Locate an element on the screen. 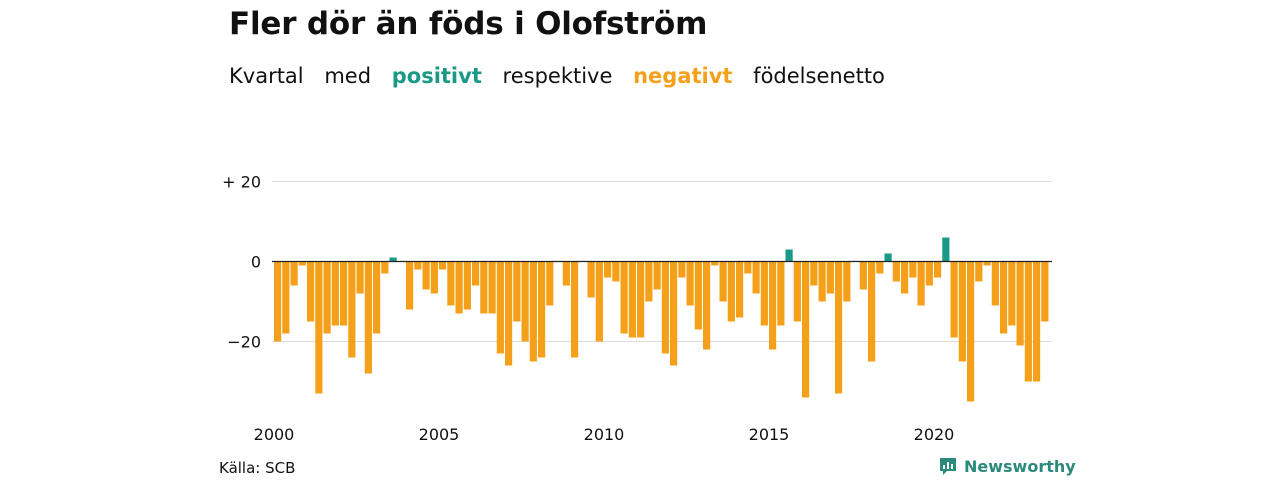 This screenshot has width=1280, height=480. x-tick-label: 2010 is located at coordinates (604, 434).